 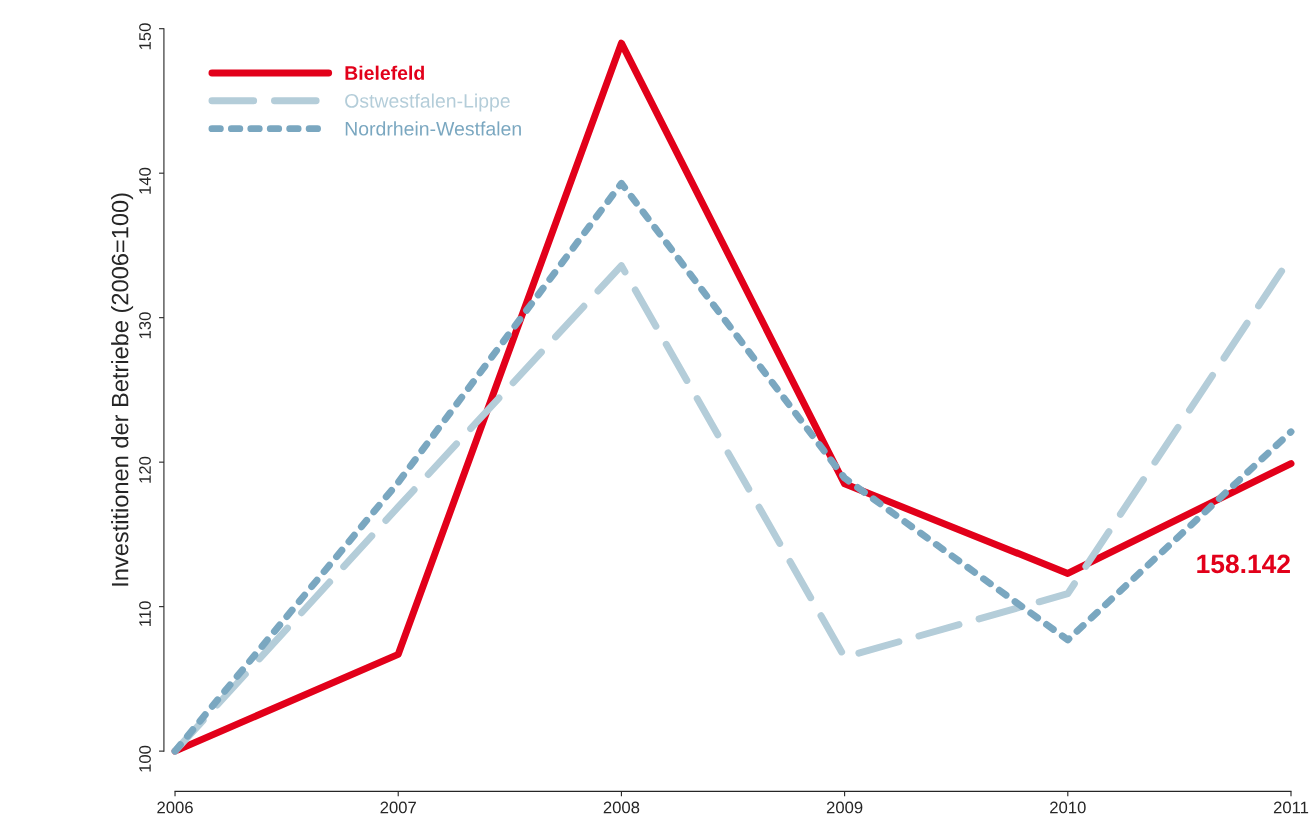 I want to click on y-tick-label: 140, so click(x=145, y=180).